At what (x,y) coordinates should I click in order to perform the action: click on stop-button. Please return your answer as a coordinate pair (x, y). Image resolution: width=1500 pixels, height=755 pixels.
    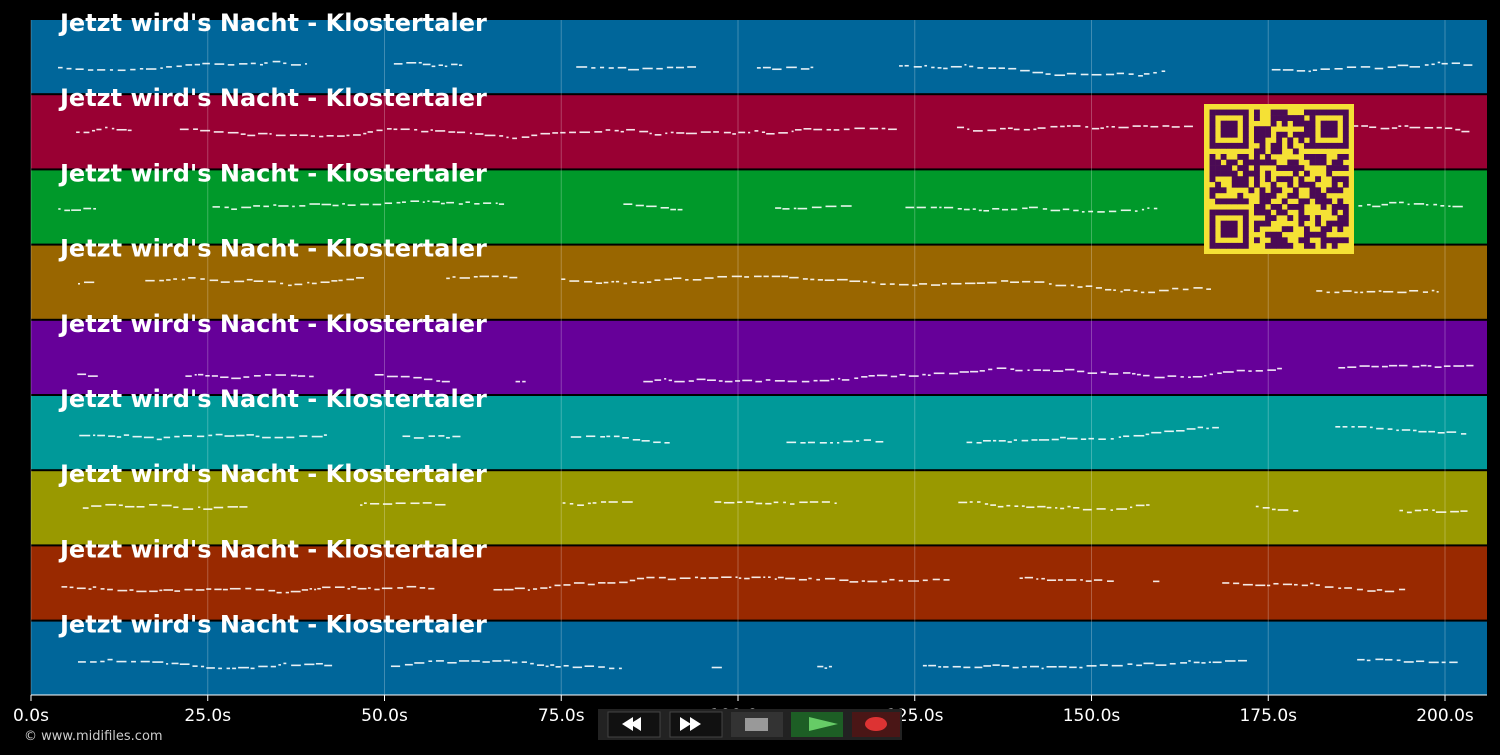
    Looking at the image, I should click on (757, 724).